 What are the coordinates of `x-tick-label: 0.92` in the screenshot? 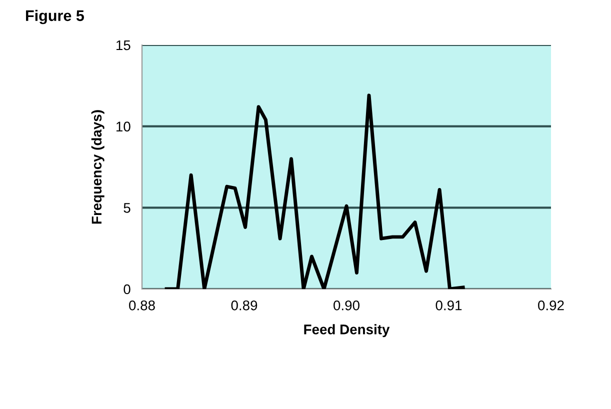 It's located at (551, 305).